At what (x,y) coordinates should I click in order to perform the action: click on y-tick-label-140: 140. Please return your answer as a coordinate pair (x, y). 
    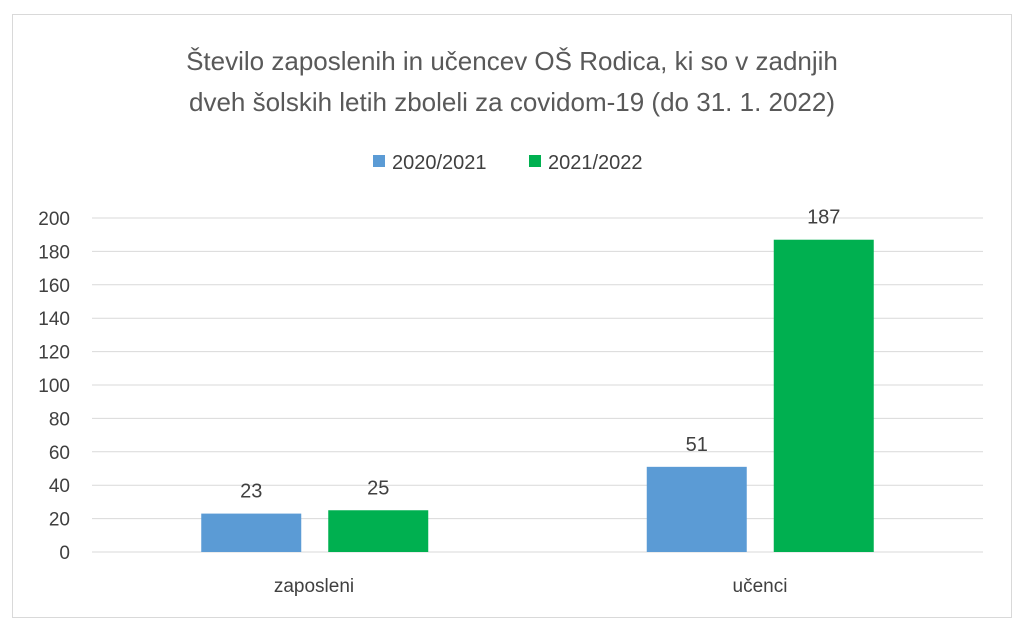
    Looking at the image, I should click on (54, 319).